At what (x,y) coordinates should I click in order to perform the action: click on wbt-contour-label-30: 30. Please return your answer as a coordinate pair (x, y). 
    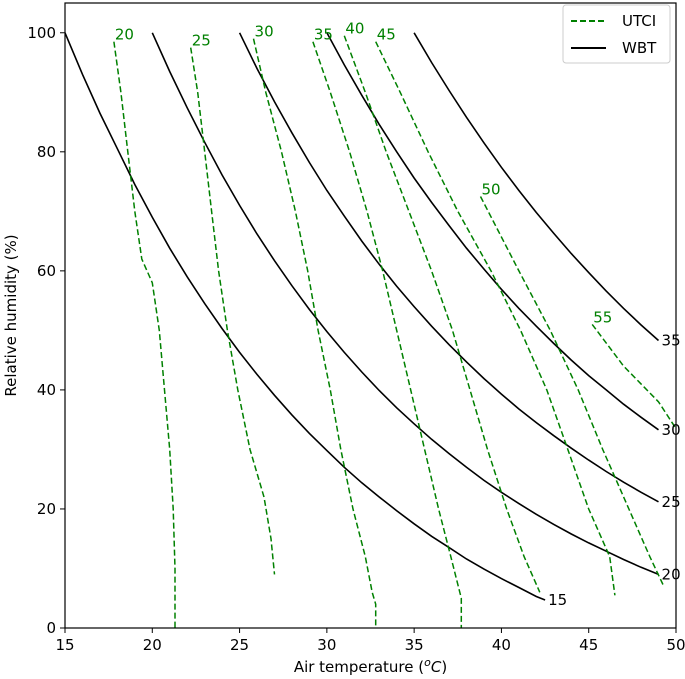
    Looking at the image, I should click on (671, 430).